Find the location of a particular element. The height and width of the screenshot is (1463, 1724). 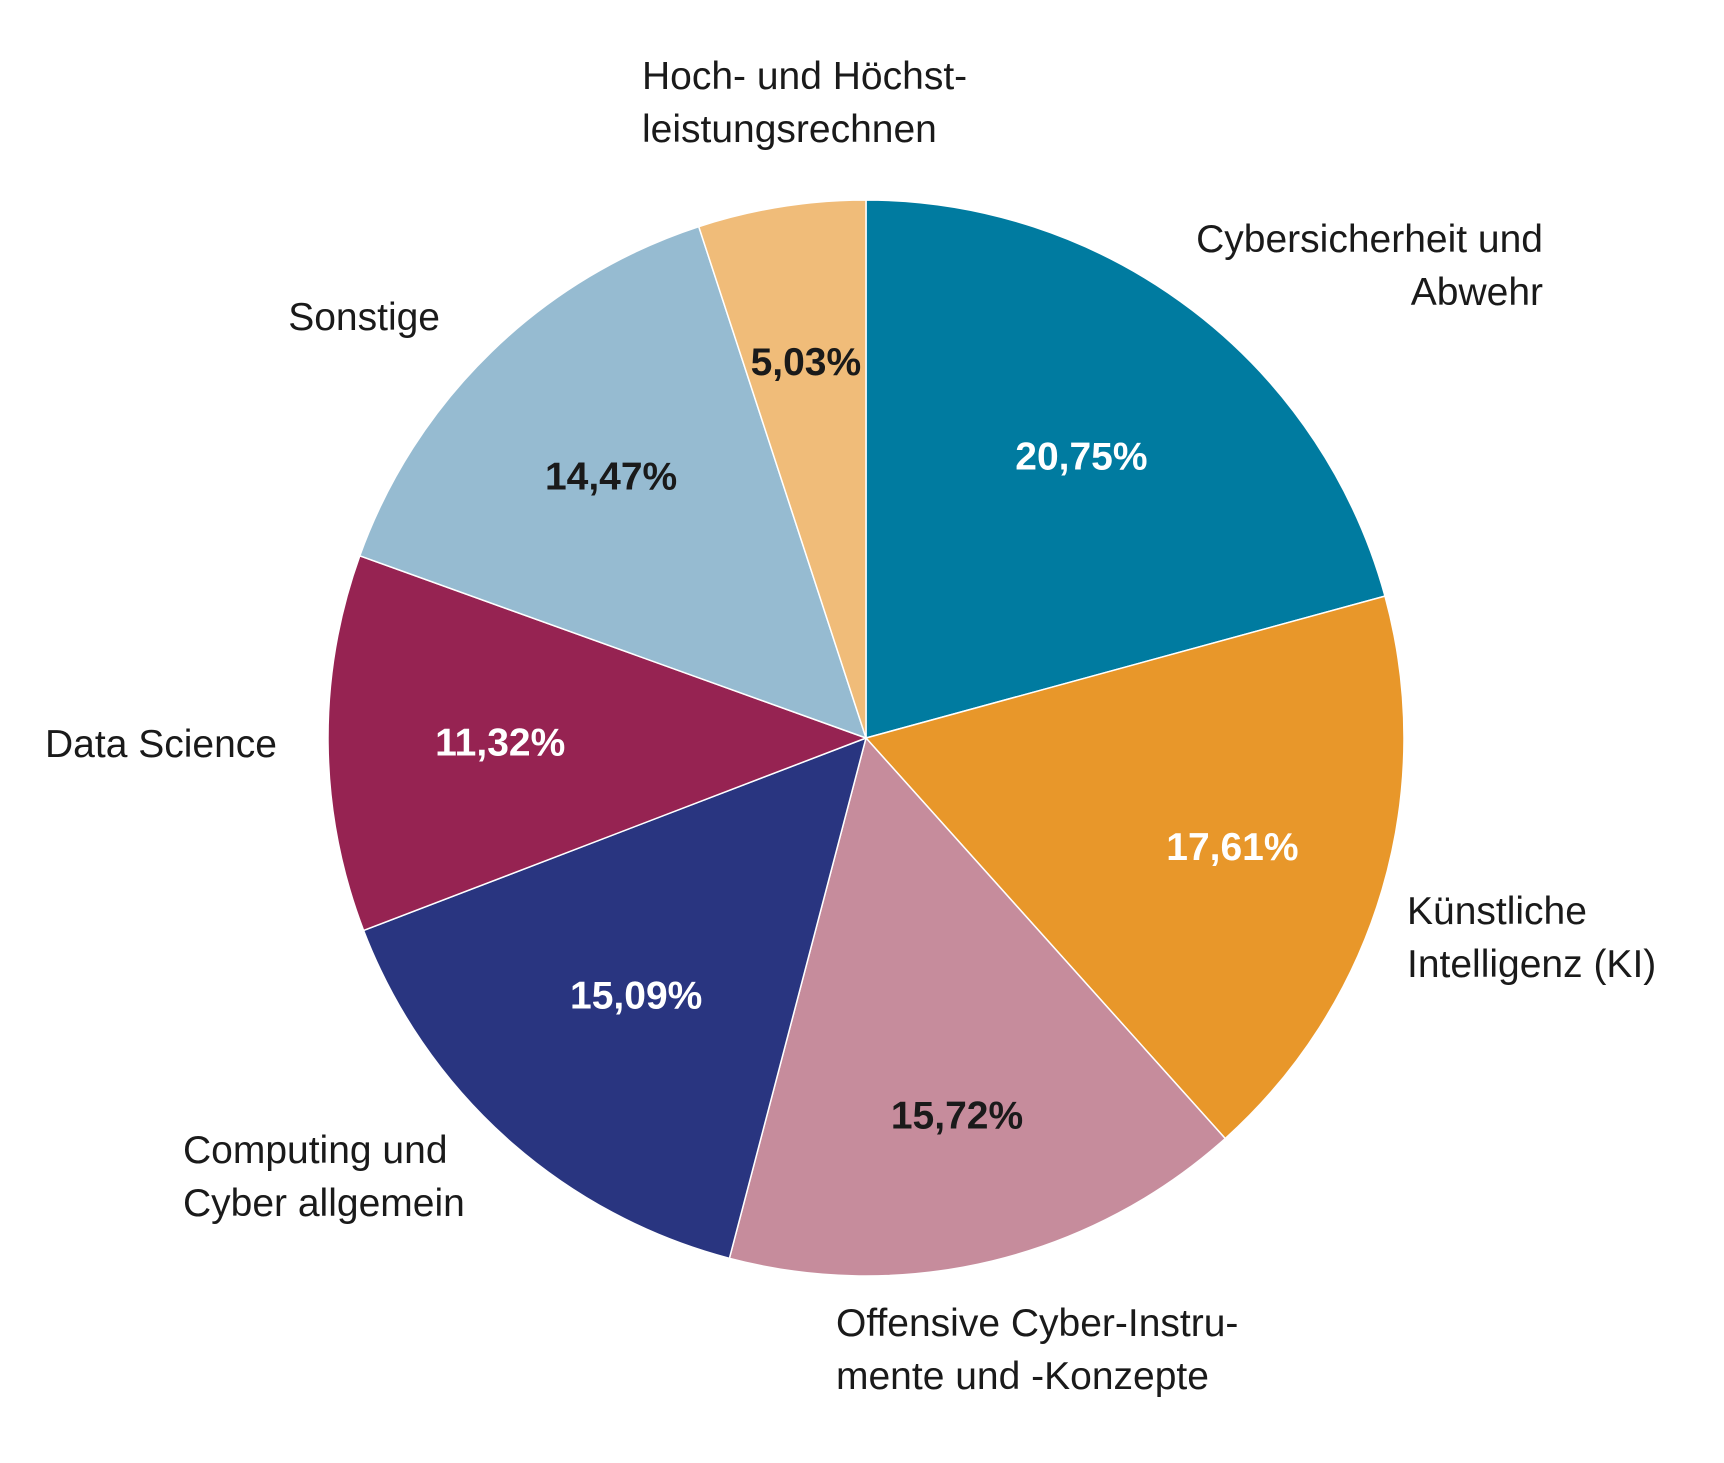

pie-slice-data-science is located at coordinates (597, 743).